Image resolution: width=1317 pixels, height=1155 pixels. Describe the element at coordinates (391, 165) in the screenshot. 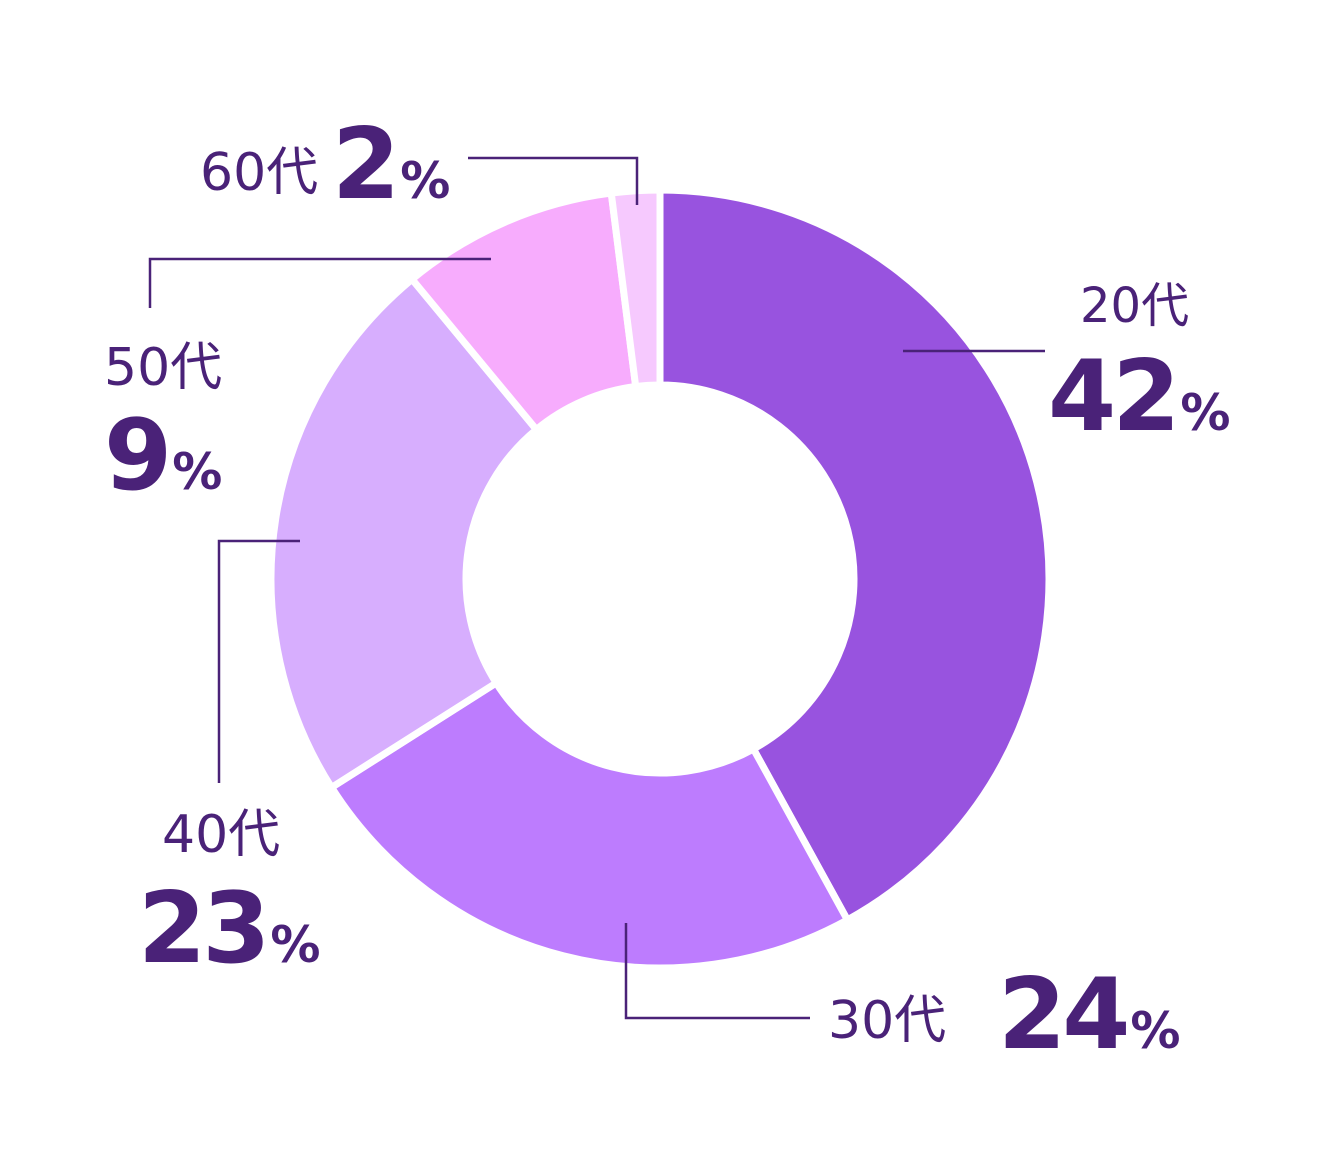

I see `value-label-5: 2%` at that location.